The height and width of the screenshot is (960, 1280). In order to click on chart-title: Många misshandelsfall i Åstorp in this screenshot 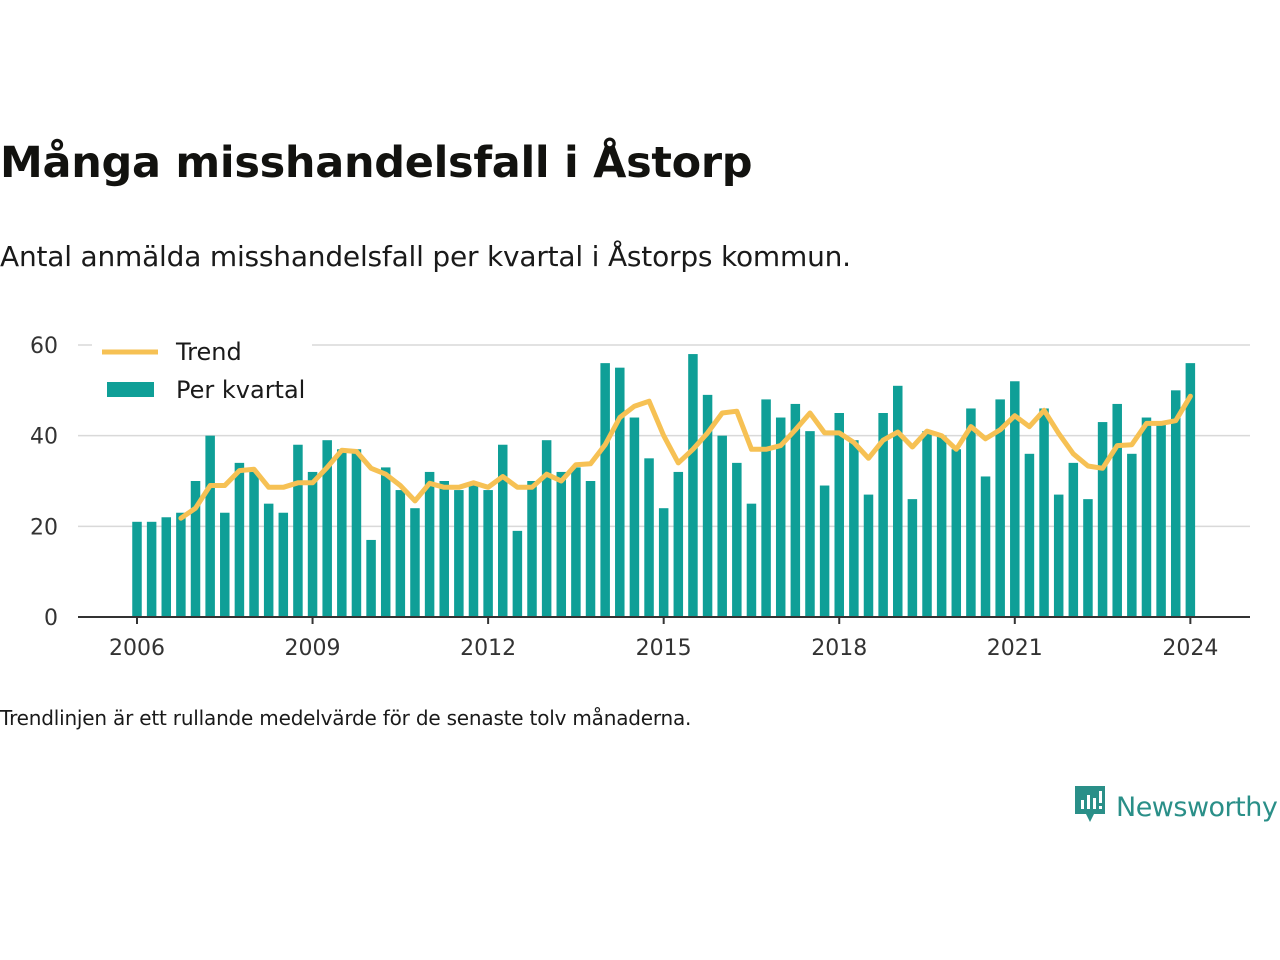, I will do `click(376, 163)`.